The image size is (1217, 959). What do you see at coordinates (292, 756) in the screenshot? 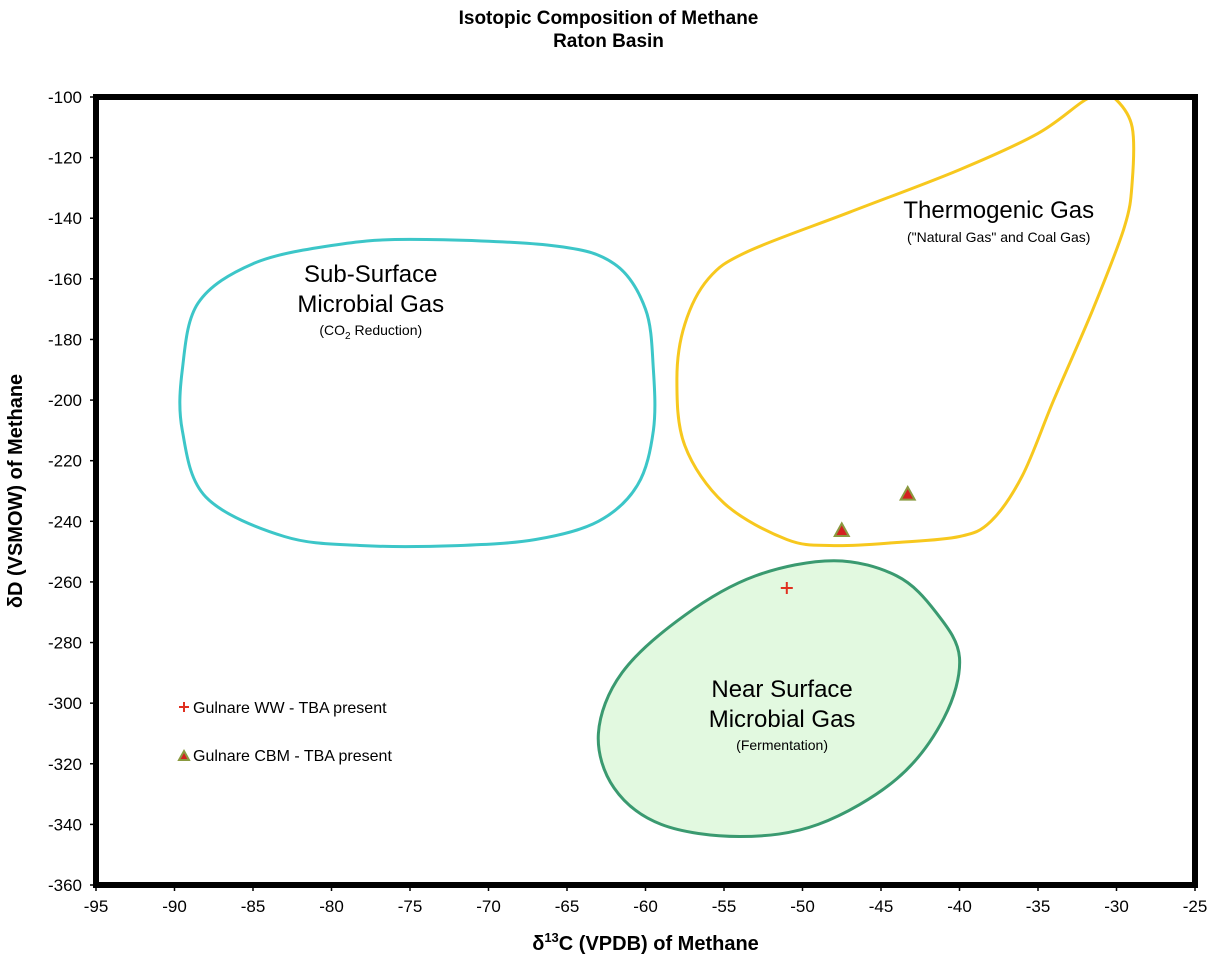
I see `legend-label: Gulnare CBM - TBA present` at bounding box center [292, 756].